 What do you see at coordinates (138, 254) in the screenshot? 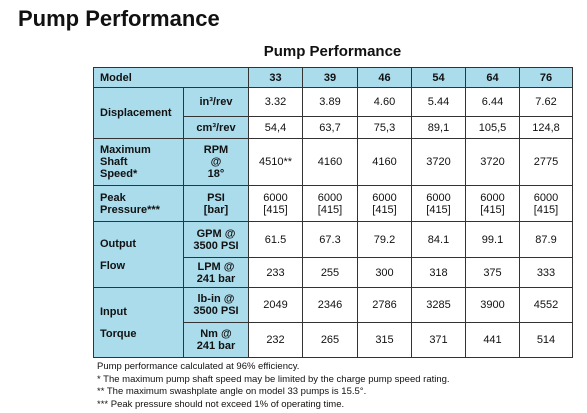
I see `row-label-cell: Output Flow` at bounding box center [138, 254].